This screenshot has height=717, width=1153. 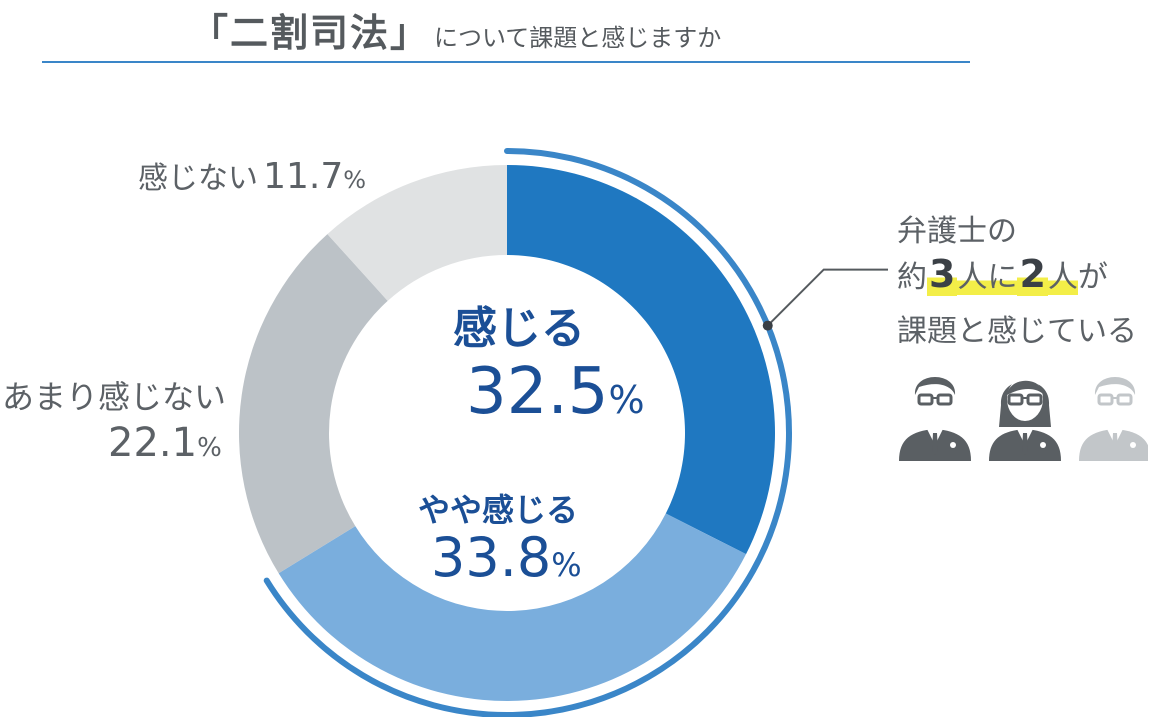 I want to click on label-amari-unit: %, so click(x=209, y=448).